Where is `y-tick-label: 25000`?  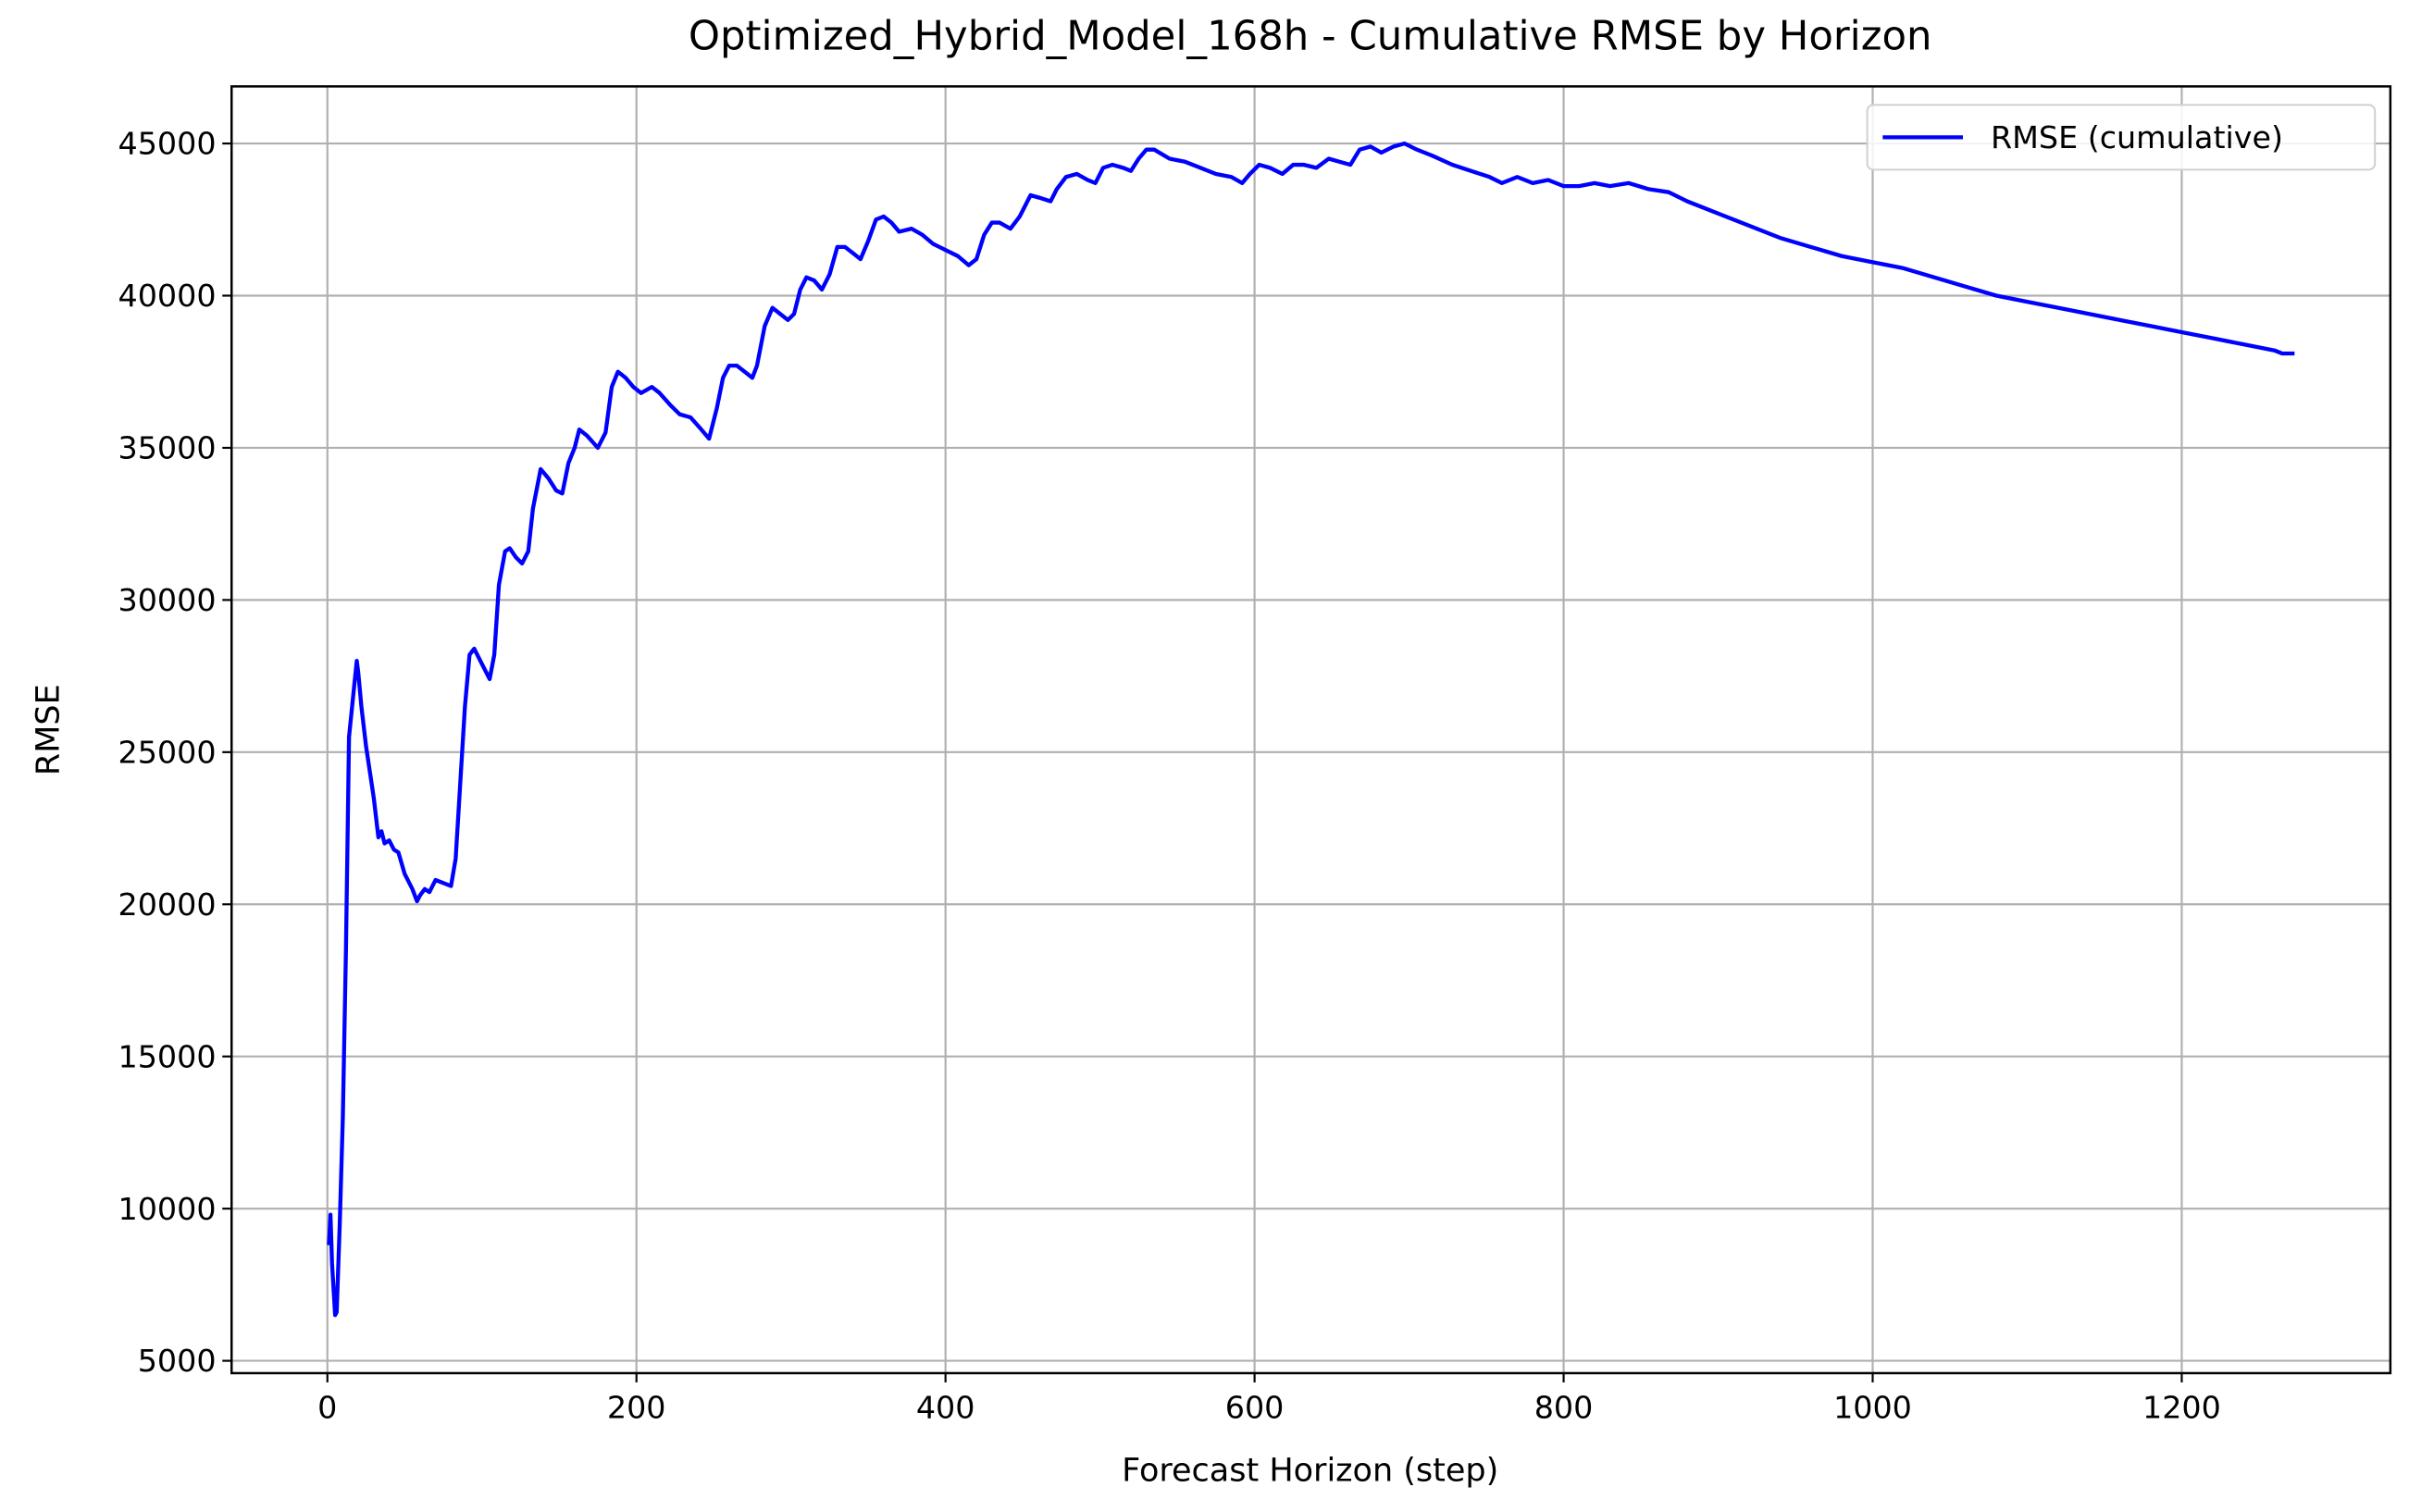 y-tick-label: 25000 is located at coordinates (167, 752).